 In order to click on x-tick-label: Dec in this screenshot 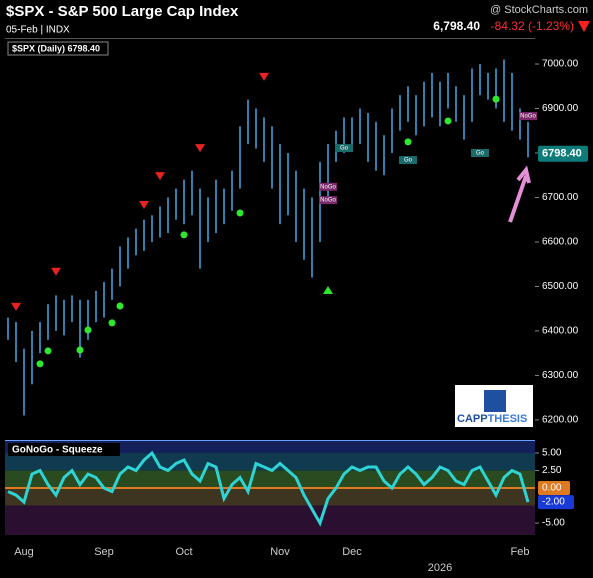, I will do `click(352, 552)`.